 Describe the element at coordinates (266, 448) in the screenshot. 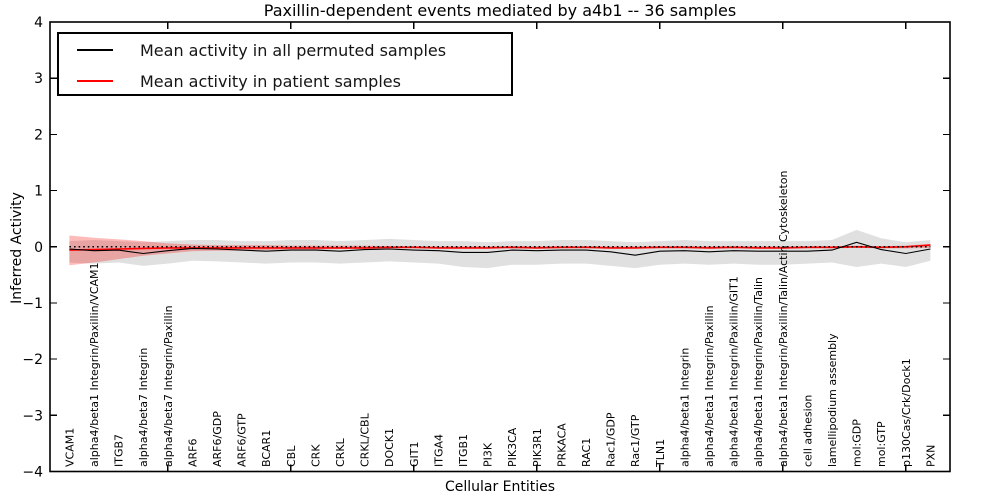

I see `x-tick-label: BCAR1` at that location.